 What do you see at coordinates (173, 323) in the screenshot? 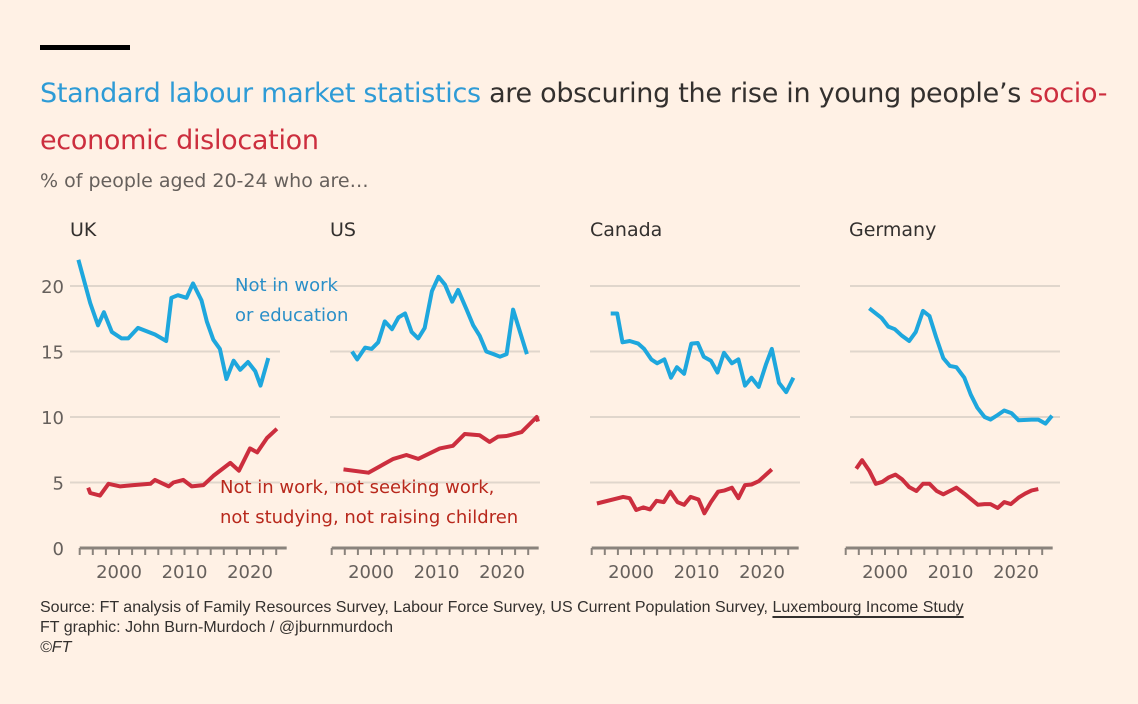
I see `not-in-work-or-education-line-uk` at bounding box center [173, 323].